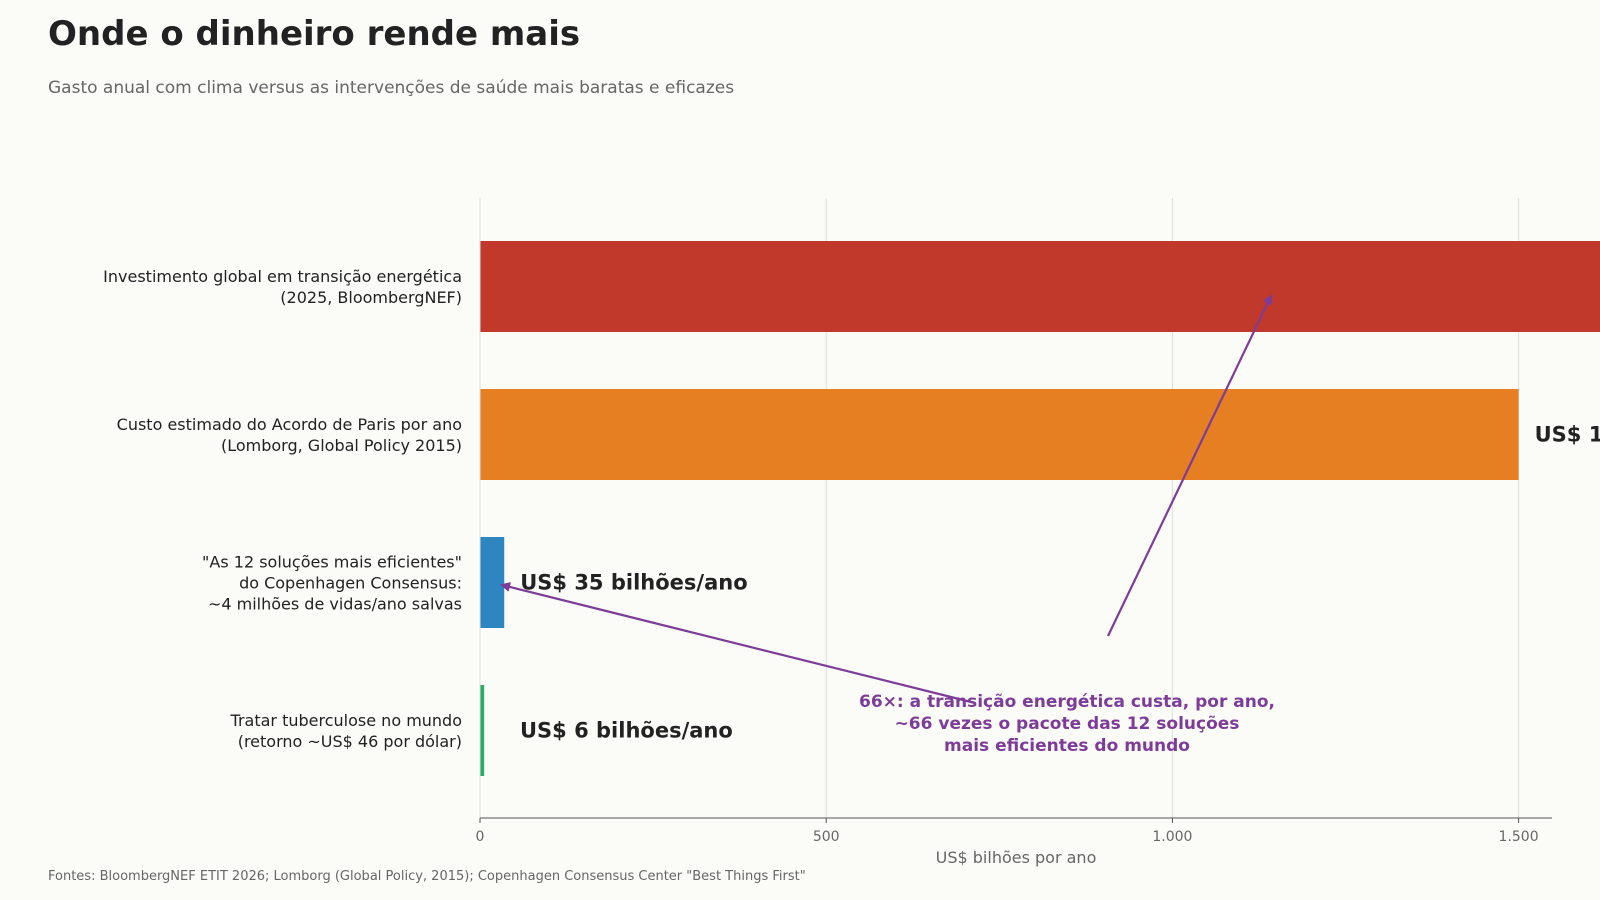 The image size is (1600, 900). What do you see at coordinates (480, 837) in the screenshot?
I see `x-tick-label: 0` at bounding box center [480, 837].